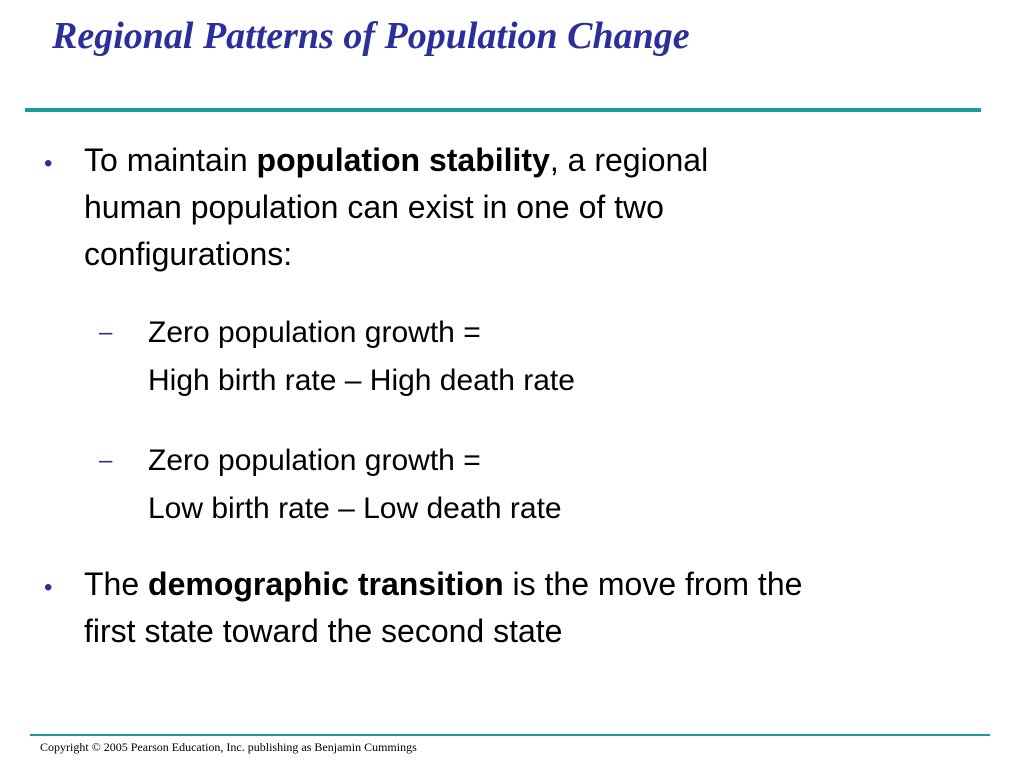 Image resolution: width=1024 pixels, height=768 pixels. I want to click on bullet-line: first state toward the second state, so click(323, 631).